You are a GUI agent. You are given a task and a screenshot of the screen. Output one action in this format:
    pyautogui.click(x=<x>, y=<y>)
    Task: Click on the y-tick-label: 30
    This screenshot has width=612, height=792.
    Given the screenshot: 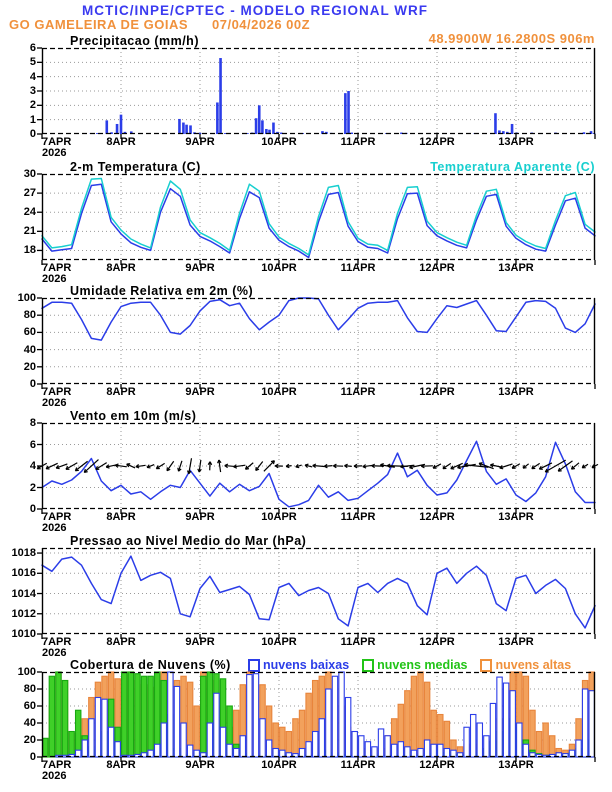 What is the action you would take?
    pyautogui.click(x=29, y=174)
    